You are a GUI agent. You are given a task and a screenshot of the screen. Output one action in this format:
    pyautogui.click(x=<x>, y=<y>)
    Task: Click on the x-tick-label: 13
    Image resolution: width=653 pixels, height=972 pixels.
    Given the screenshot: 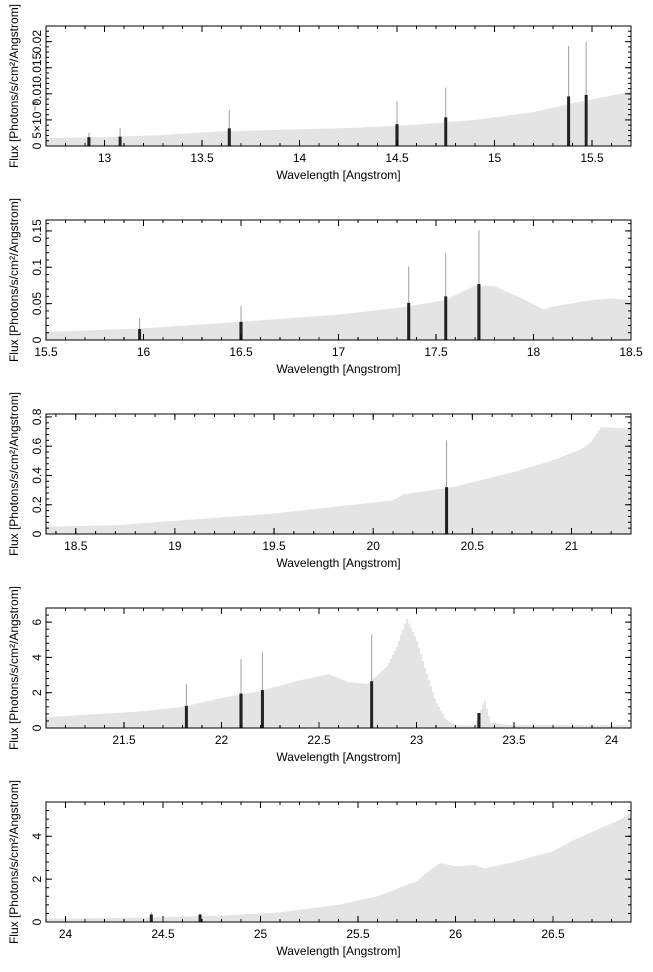 What is the action you would take?
    pyautogui.click(x=105, y=158)
    